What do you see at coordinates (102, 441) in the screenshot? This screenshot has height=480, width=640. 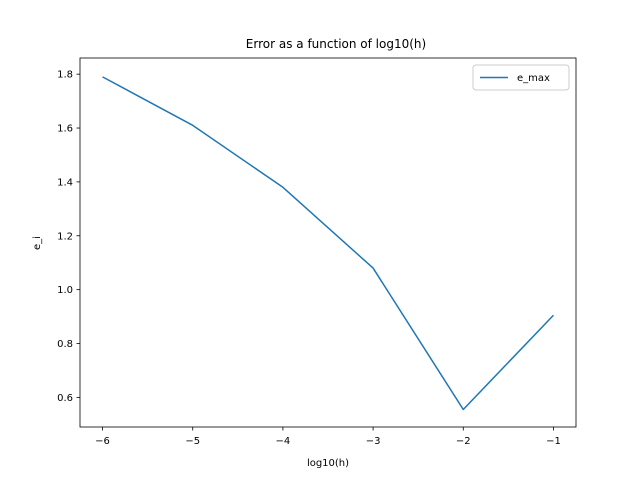 I see `x-tick-label: −6` at bounding box center [102, 441].